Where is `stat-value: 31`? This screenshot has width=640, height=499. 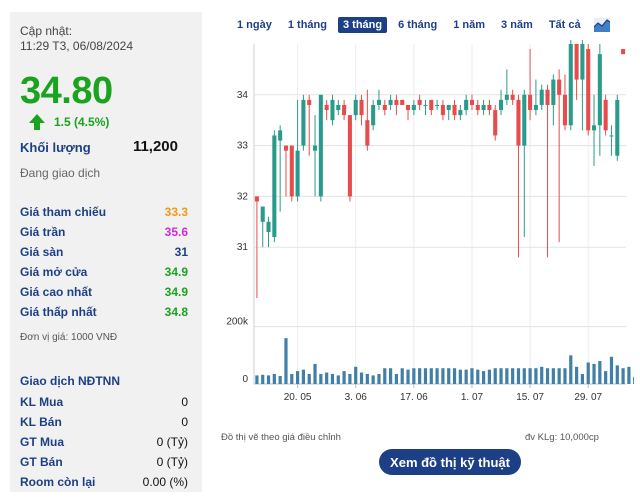
stat-value: 31 is located at coordinates (181, 252).